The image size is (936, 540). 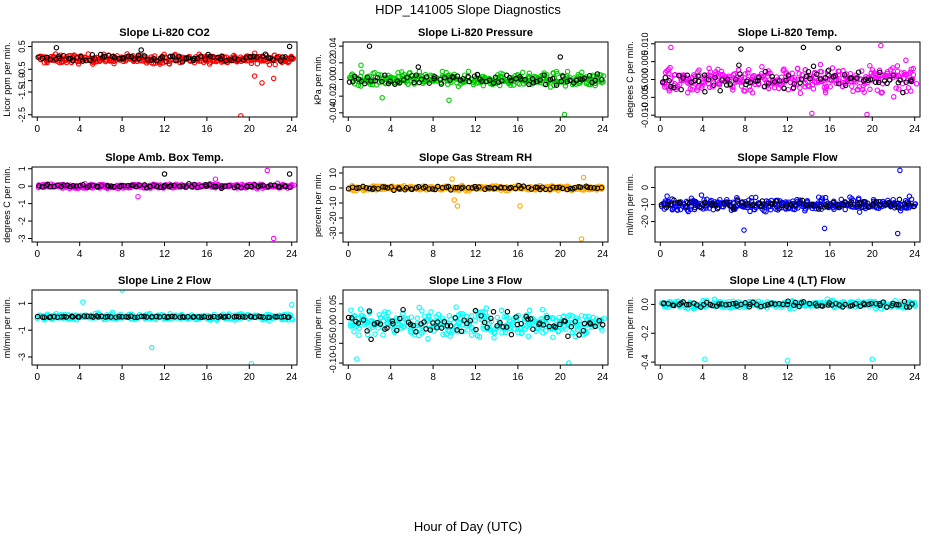 I want to click on y-tick-label: -0.010, so click(x=645, y=115).